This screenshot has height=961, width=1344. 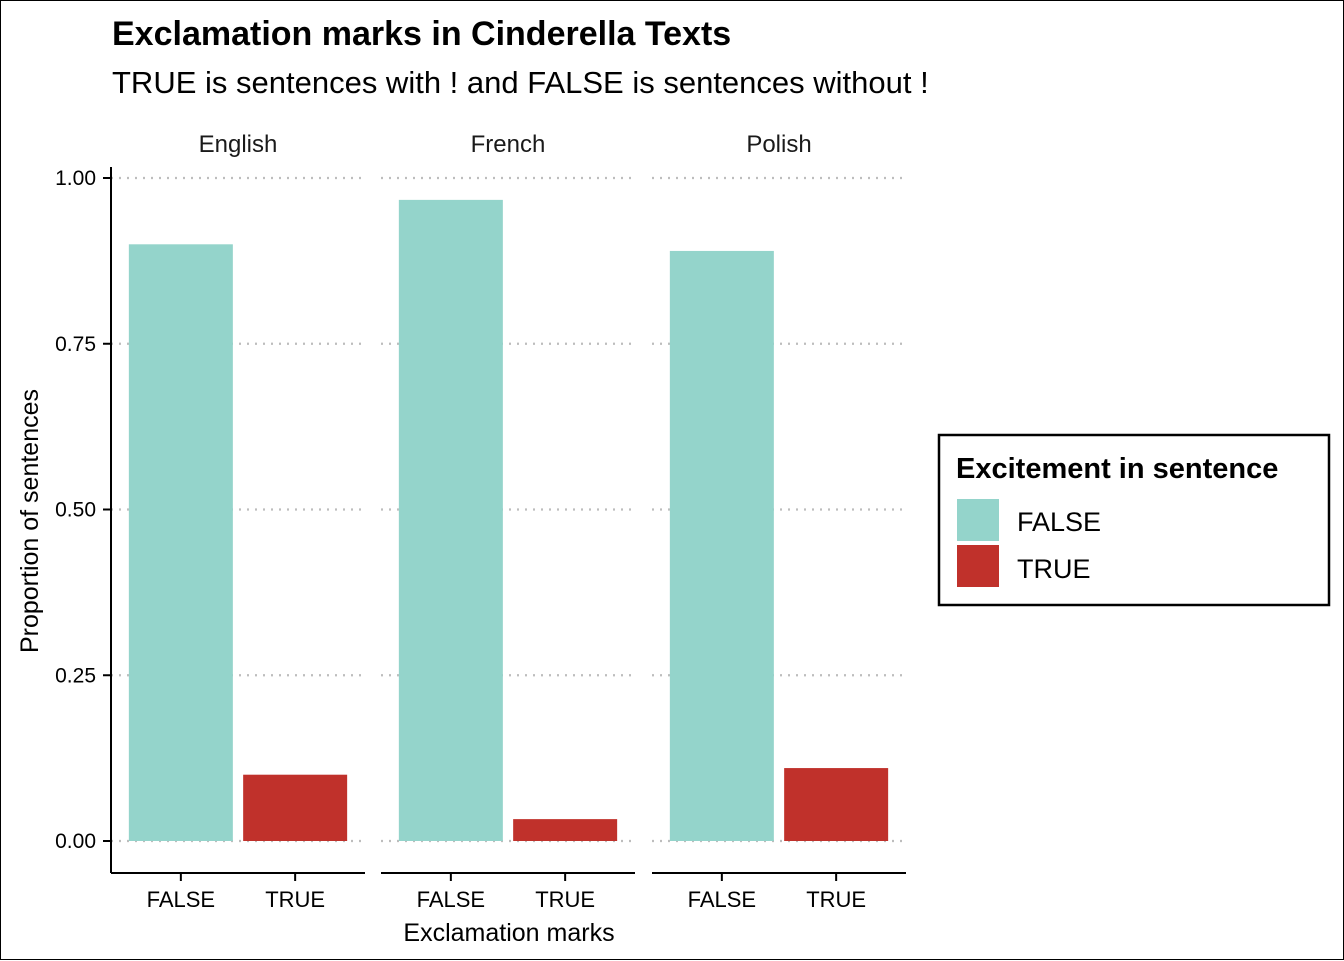 What do you see at coordinates (75, 344) in the screenshot?
I see `y-tick-label: 0.75` at bounding box center [75, 344].